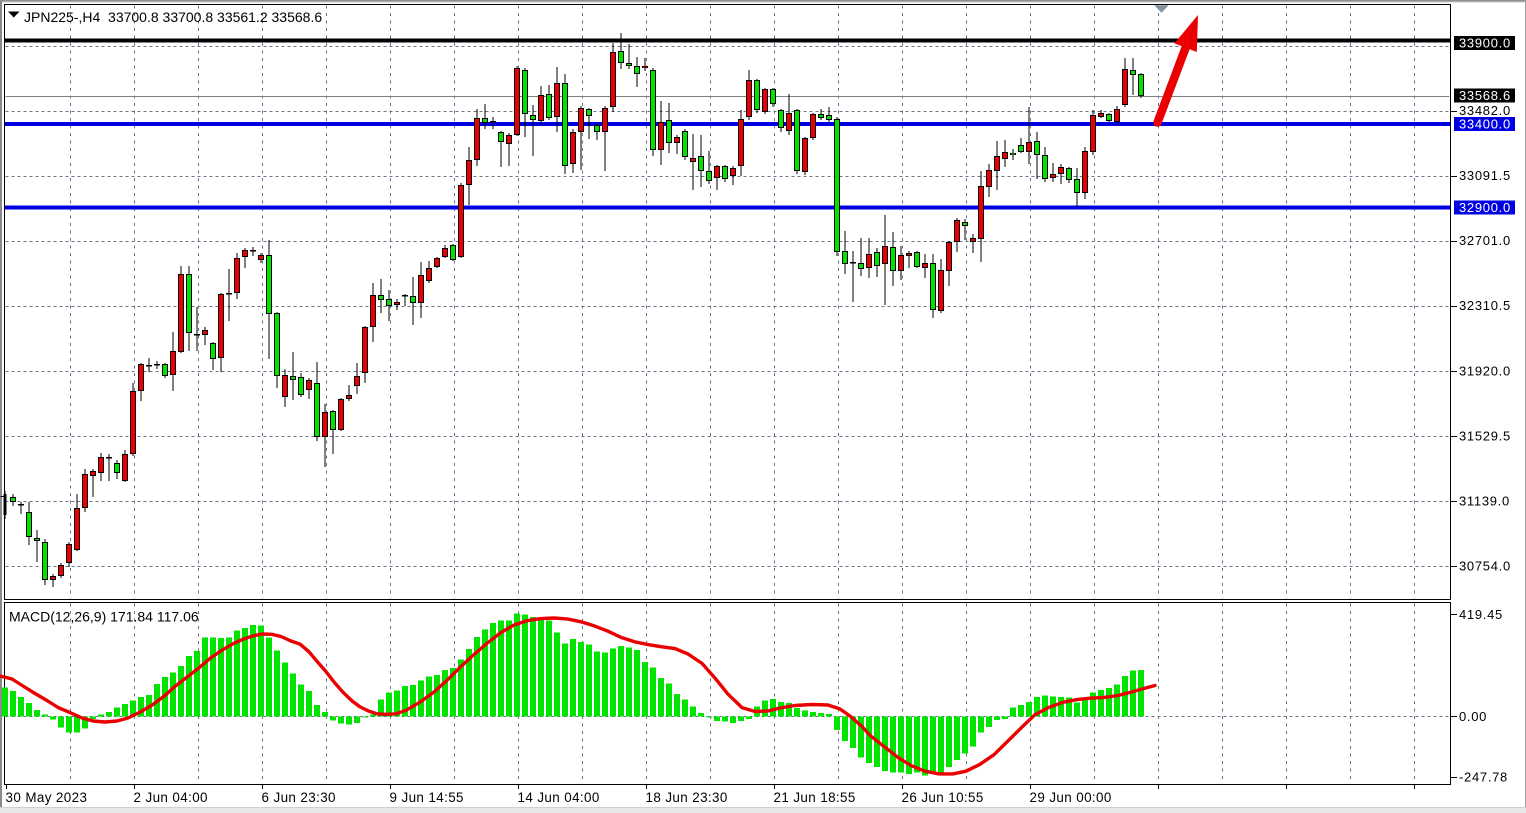 This screenshot has height=813, width=1526. I want to click on svg-text: 14 Jun 04:00, so click(559, 797).